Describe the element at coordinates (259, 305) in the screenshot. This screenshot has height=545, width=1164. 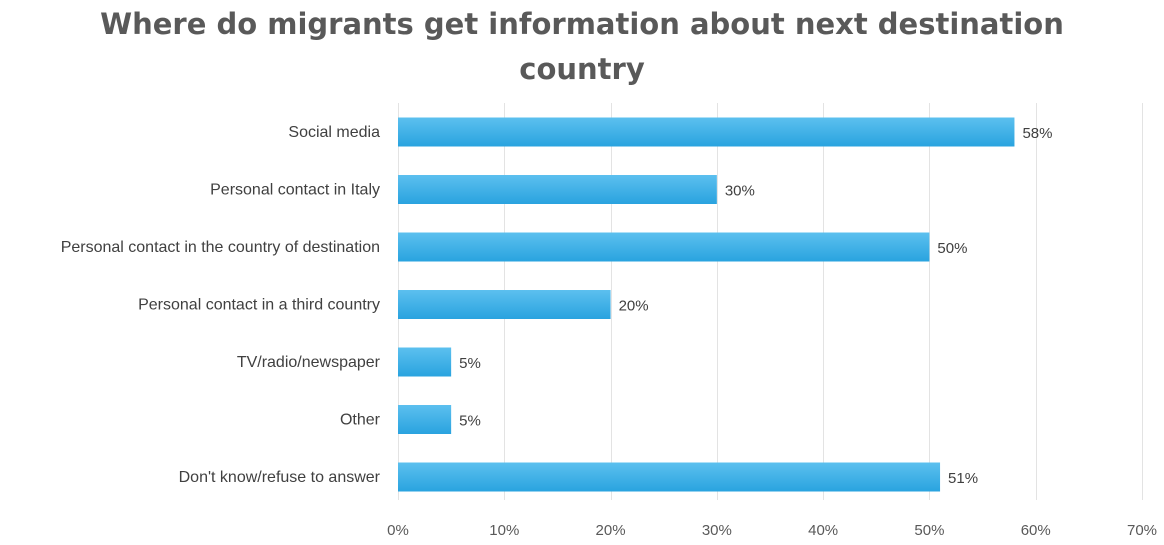
I see `category-label: Personal contact in a third country` at that location.